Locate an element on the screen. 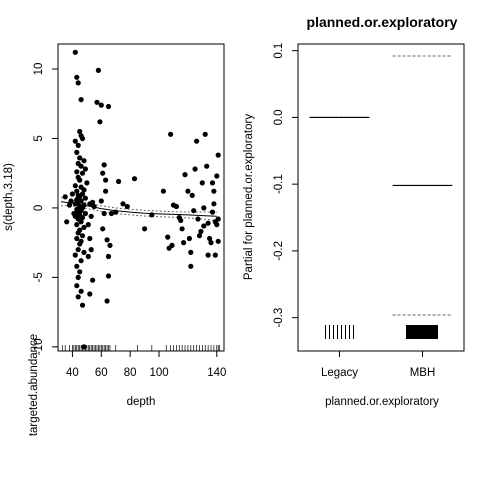 Image resolution: width=480 pixels, height=480 pixels. y-tick-label: 0.1 is located at coordinates (279, 51).